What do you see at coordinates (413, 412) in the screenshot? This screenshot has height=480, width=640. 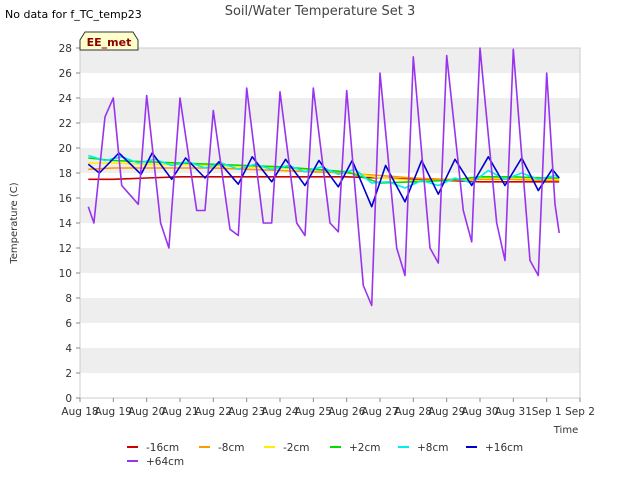 I see `x-tick-label: Aug 28` at bounding box center [413, 412].